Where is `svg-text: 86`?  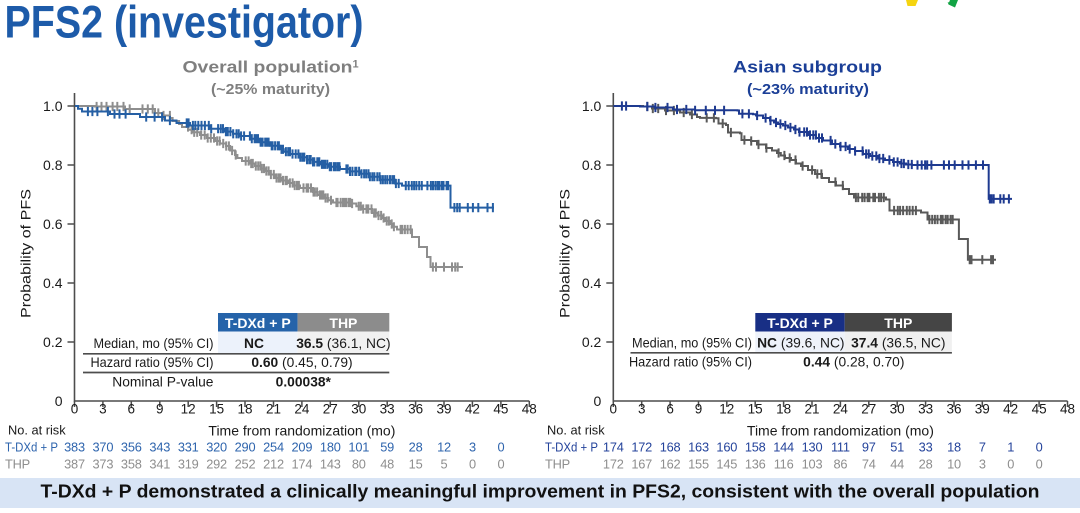
svg-text: 86 is located at coordinates (840, 464).